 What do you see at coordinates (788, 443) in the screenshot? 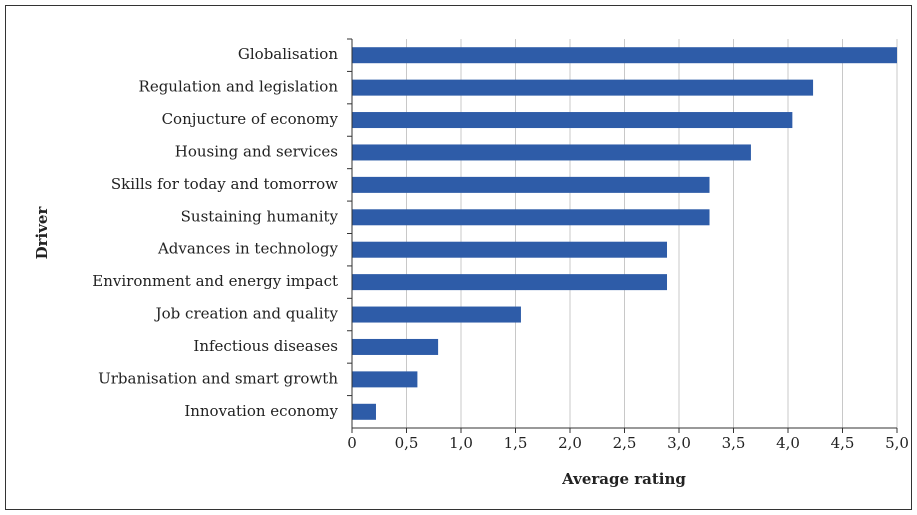
I see `x-tick-label: 4,0` at bounding box center [788, 443].